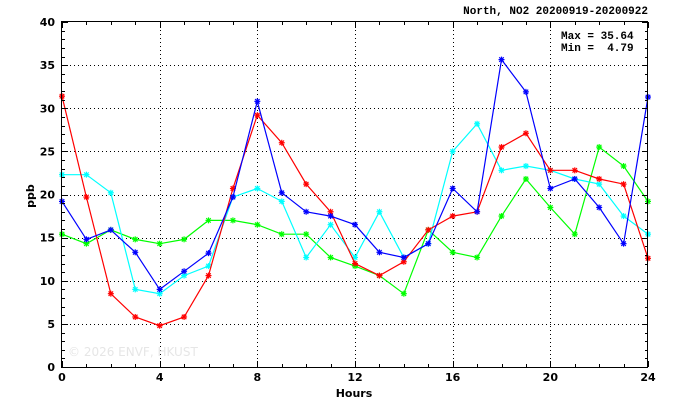 The width and height of the screenshot is (674, 409). I want to click on stats-min: Min = 4.79, so click(597, 49).